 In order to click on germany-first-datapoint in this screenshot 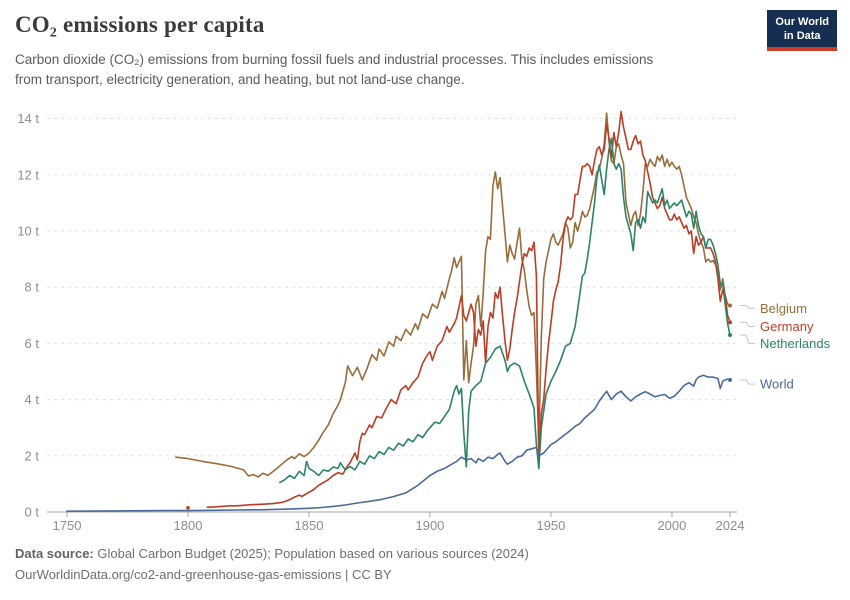, I will do `click(188, 507)`.